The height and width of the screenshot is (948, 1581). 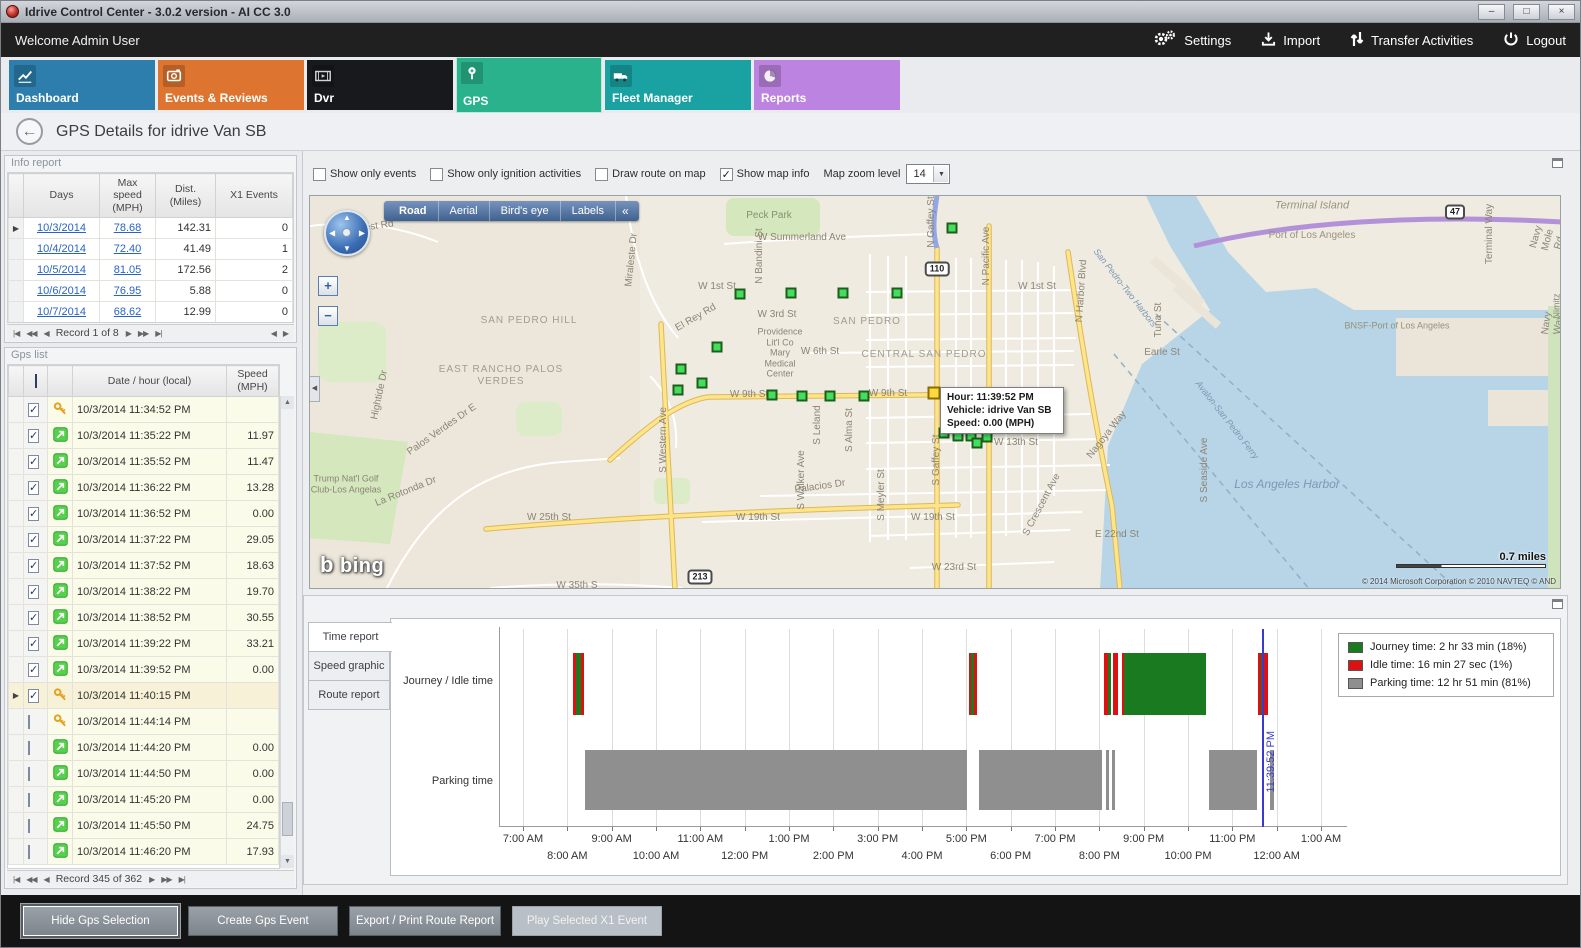 I want to click on gps-list-row: 10/3/2014 11:46:20 PM 17.93, so click(x=143, y=851).